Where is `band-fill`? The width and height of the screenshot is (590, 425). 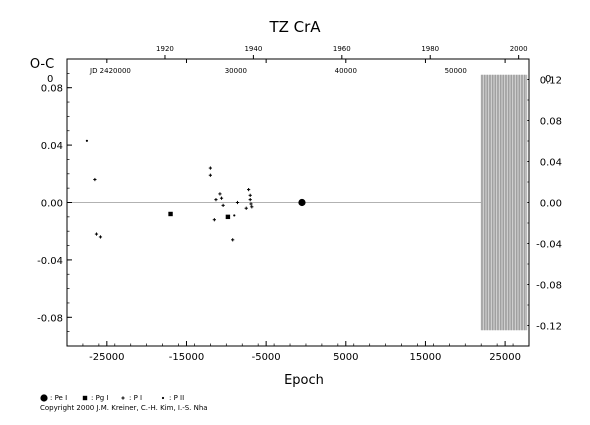
band-fill is located at coordinates (504, 202).